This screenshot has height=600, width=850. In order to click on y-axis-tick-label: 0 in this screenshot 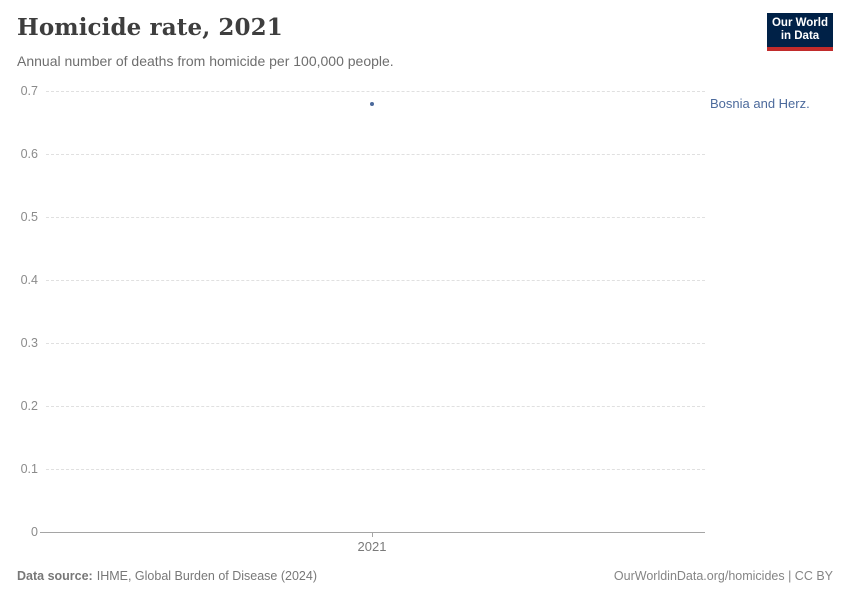, I will do `click(34, 532)`.